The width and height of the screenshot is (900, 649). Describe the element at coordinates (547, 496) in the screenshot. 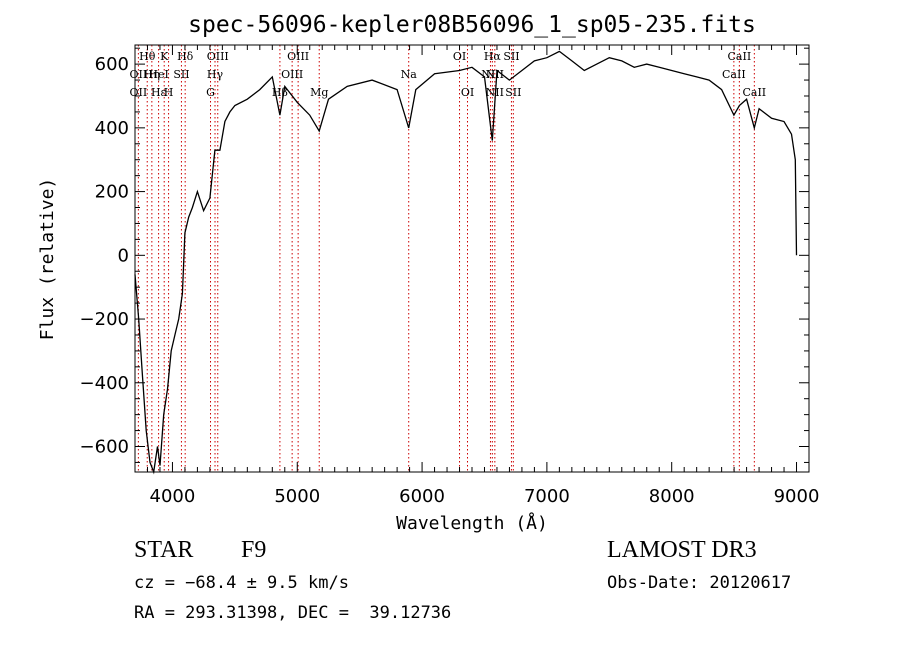

I see `x-tick-label: 7000` at that location.